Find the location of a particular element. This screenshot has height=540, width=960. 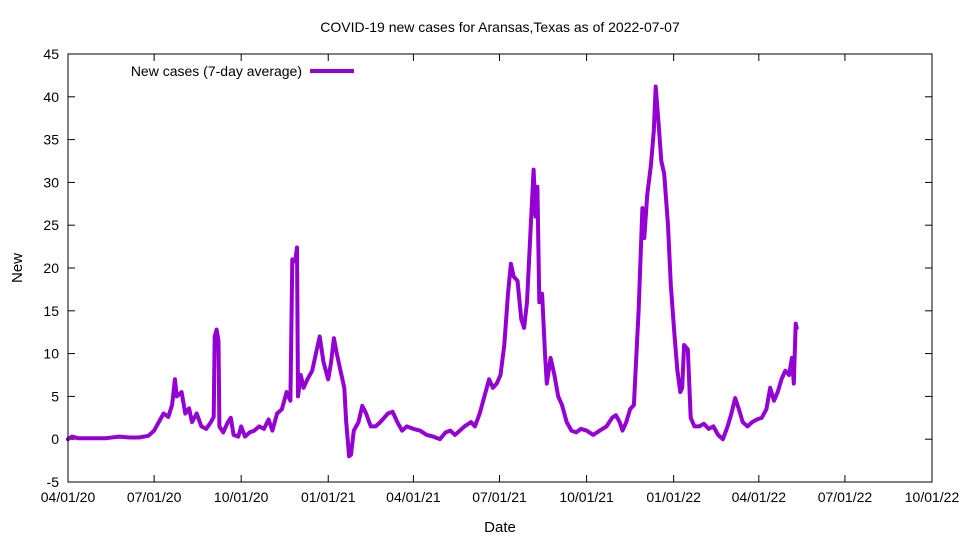

y-tick-label: 45 is located at coordinates (51, 54).